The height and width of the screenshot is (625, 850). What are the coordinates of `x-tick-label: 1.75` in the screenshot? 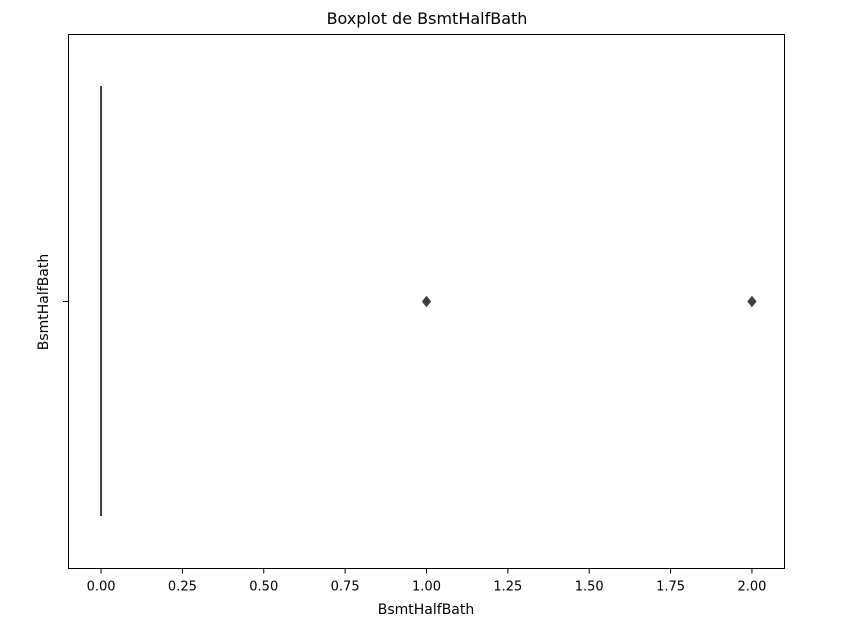 It's located at (670, 587).